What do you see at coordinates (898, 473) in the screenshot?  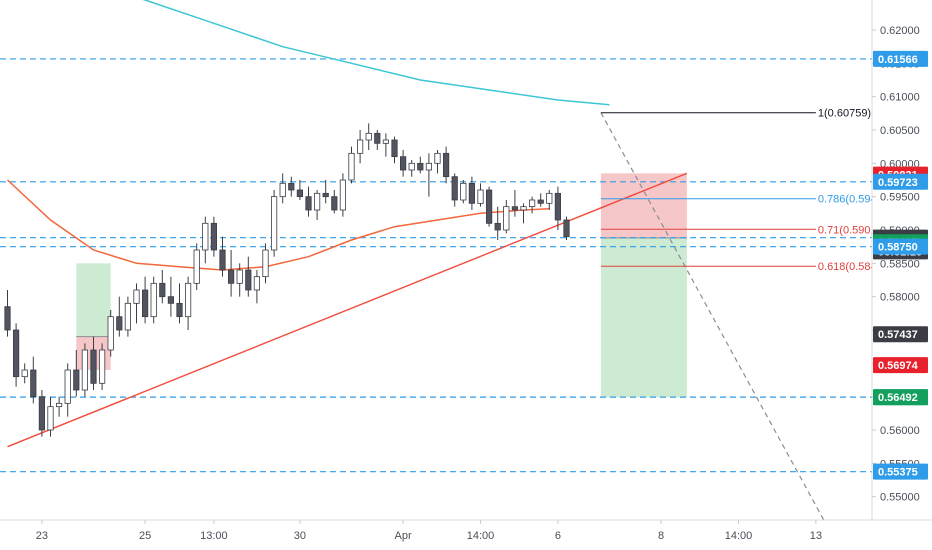 I see `price-label-text: 0.55375` at bounding box center [898, 473].